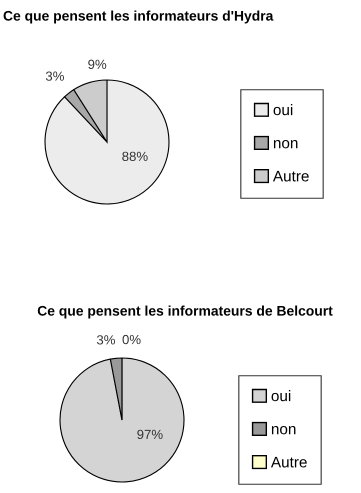 This screenshot has width=361, height=493. I want to click on text: 0%, so click(131, 339).